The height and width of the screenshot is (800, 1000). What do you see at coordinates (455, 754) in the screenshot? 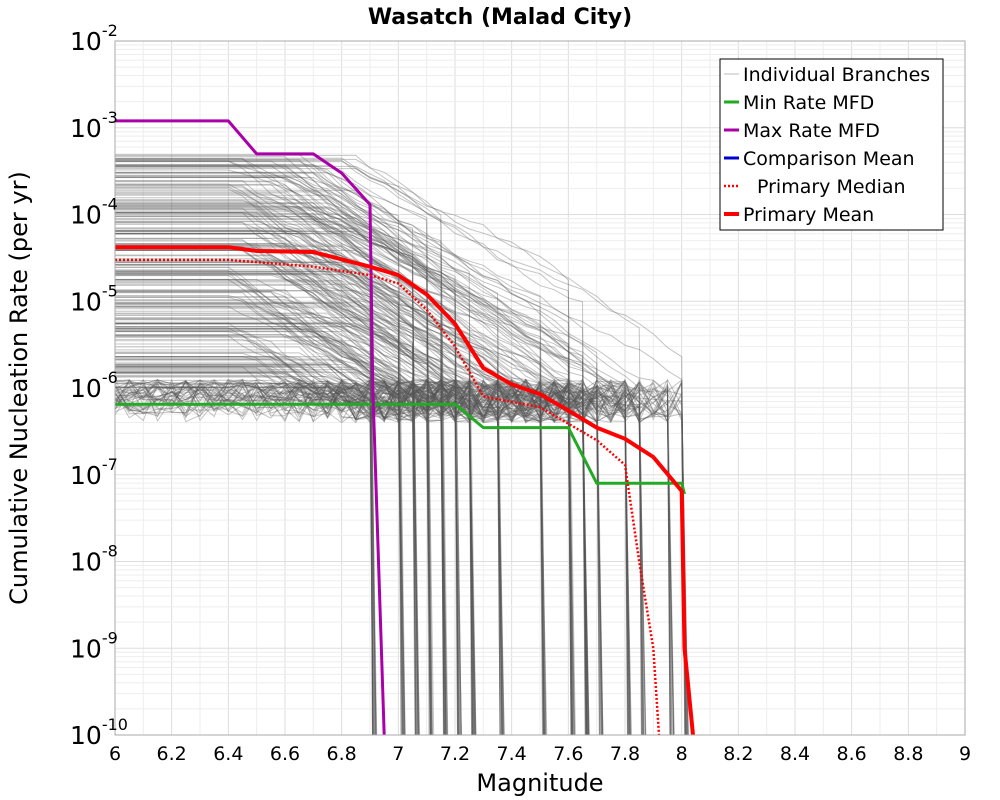
I see `x-tick-label: 7.2` at bounding box center [455, 754].